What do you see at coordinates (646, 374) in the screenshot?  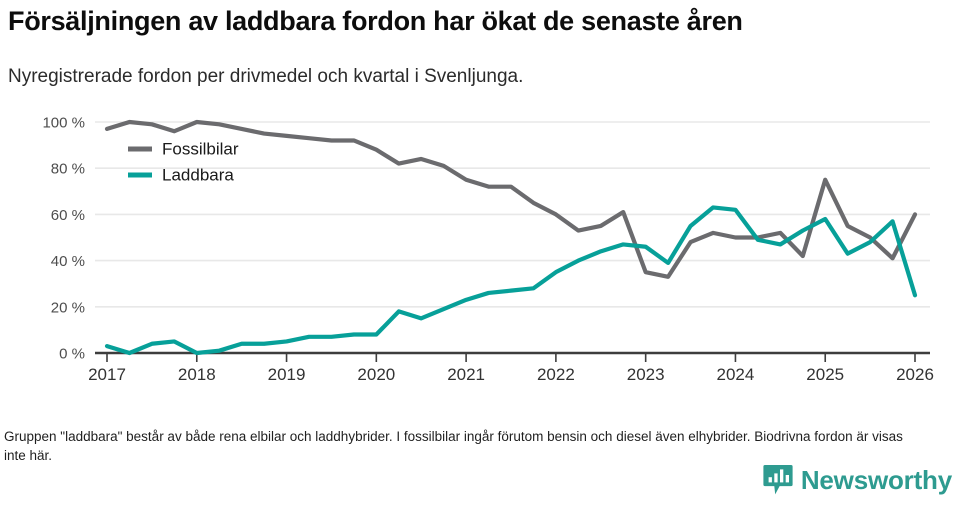 I see `x-tick-label: 2023` at bounding box center [646, 374].